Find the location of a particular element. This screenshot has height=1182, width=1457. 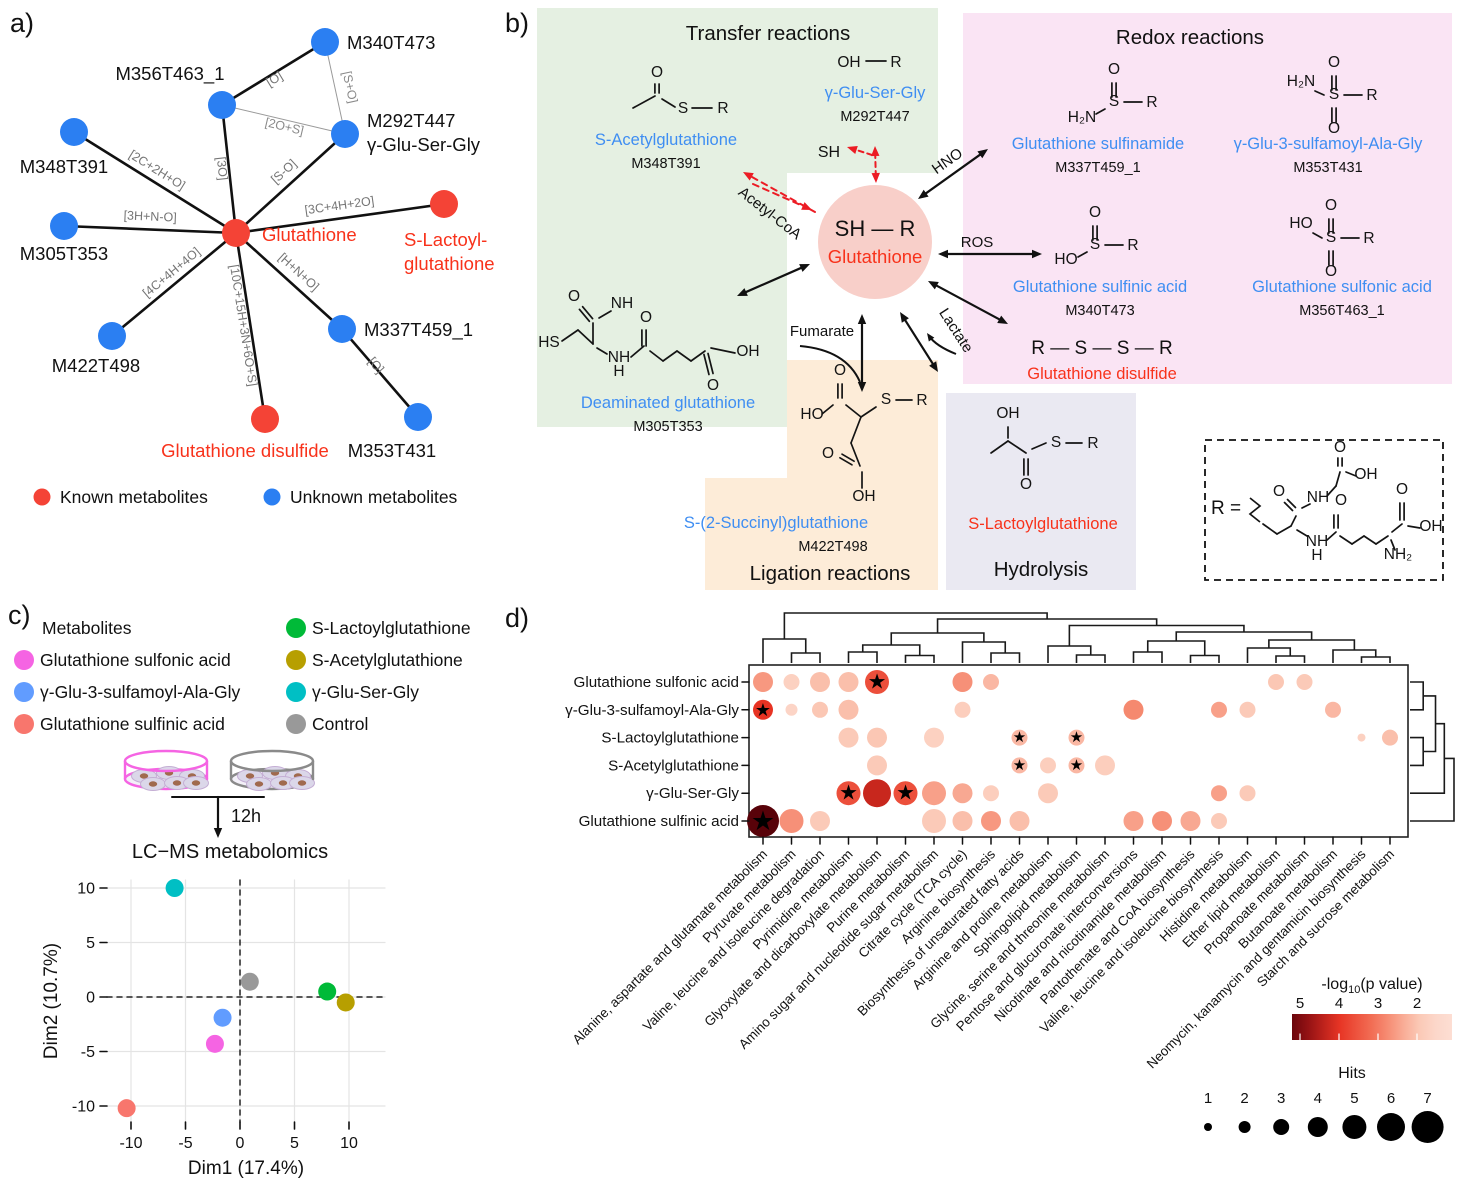

structure-sulfamoyl: H₂N SO O R is located at coordinates (1332, 95).